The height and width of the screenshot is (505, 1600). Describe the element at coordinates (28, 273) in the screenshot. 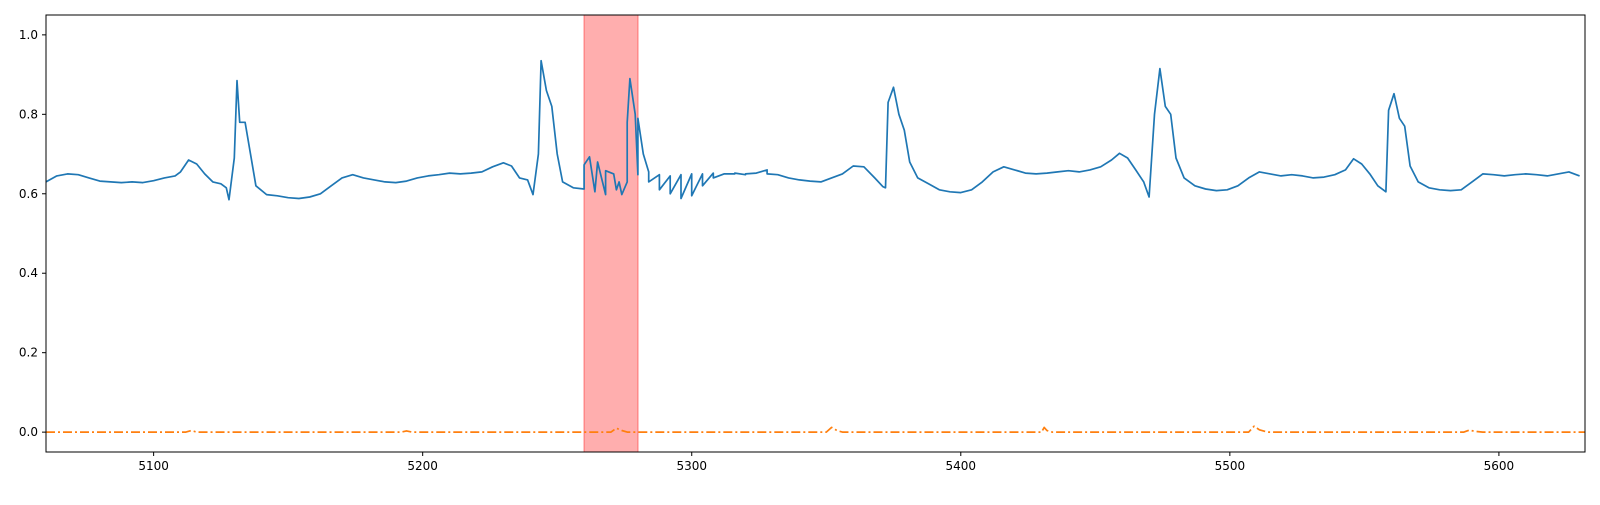

I see `y-tick-label: 0.4` at that location.